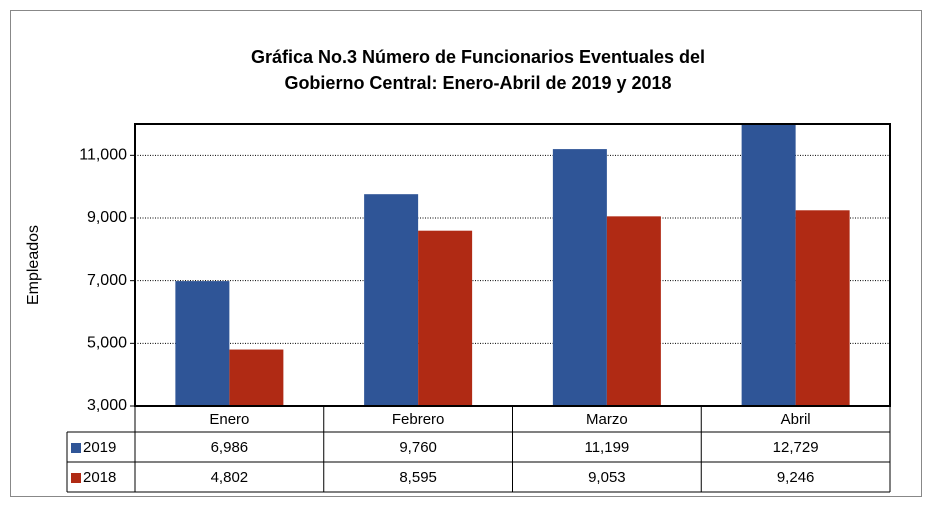 This screenshot has width=933, height=508. Describe the element at coordinates (418, 419) in the screenshot. I see `x-tick-label: Febrero` at that location.